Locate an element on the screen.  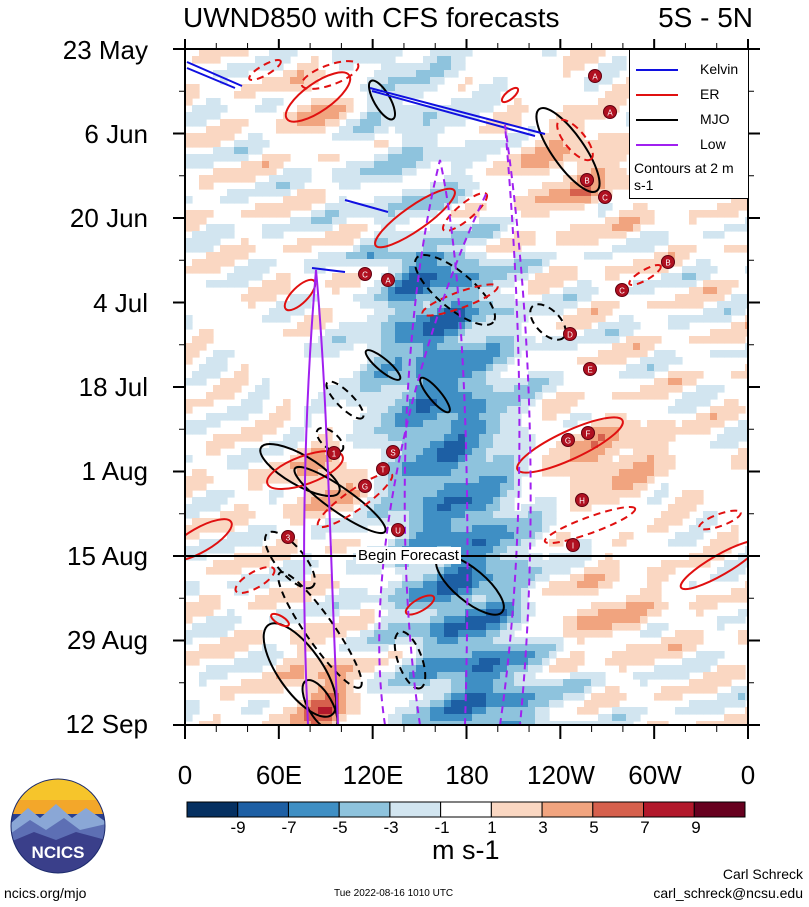
begin-forecast-label: Begin Forecast is located at coordinates (408, 555).